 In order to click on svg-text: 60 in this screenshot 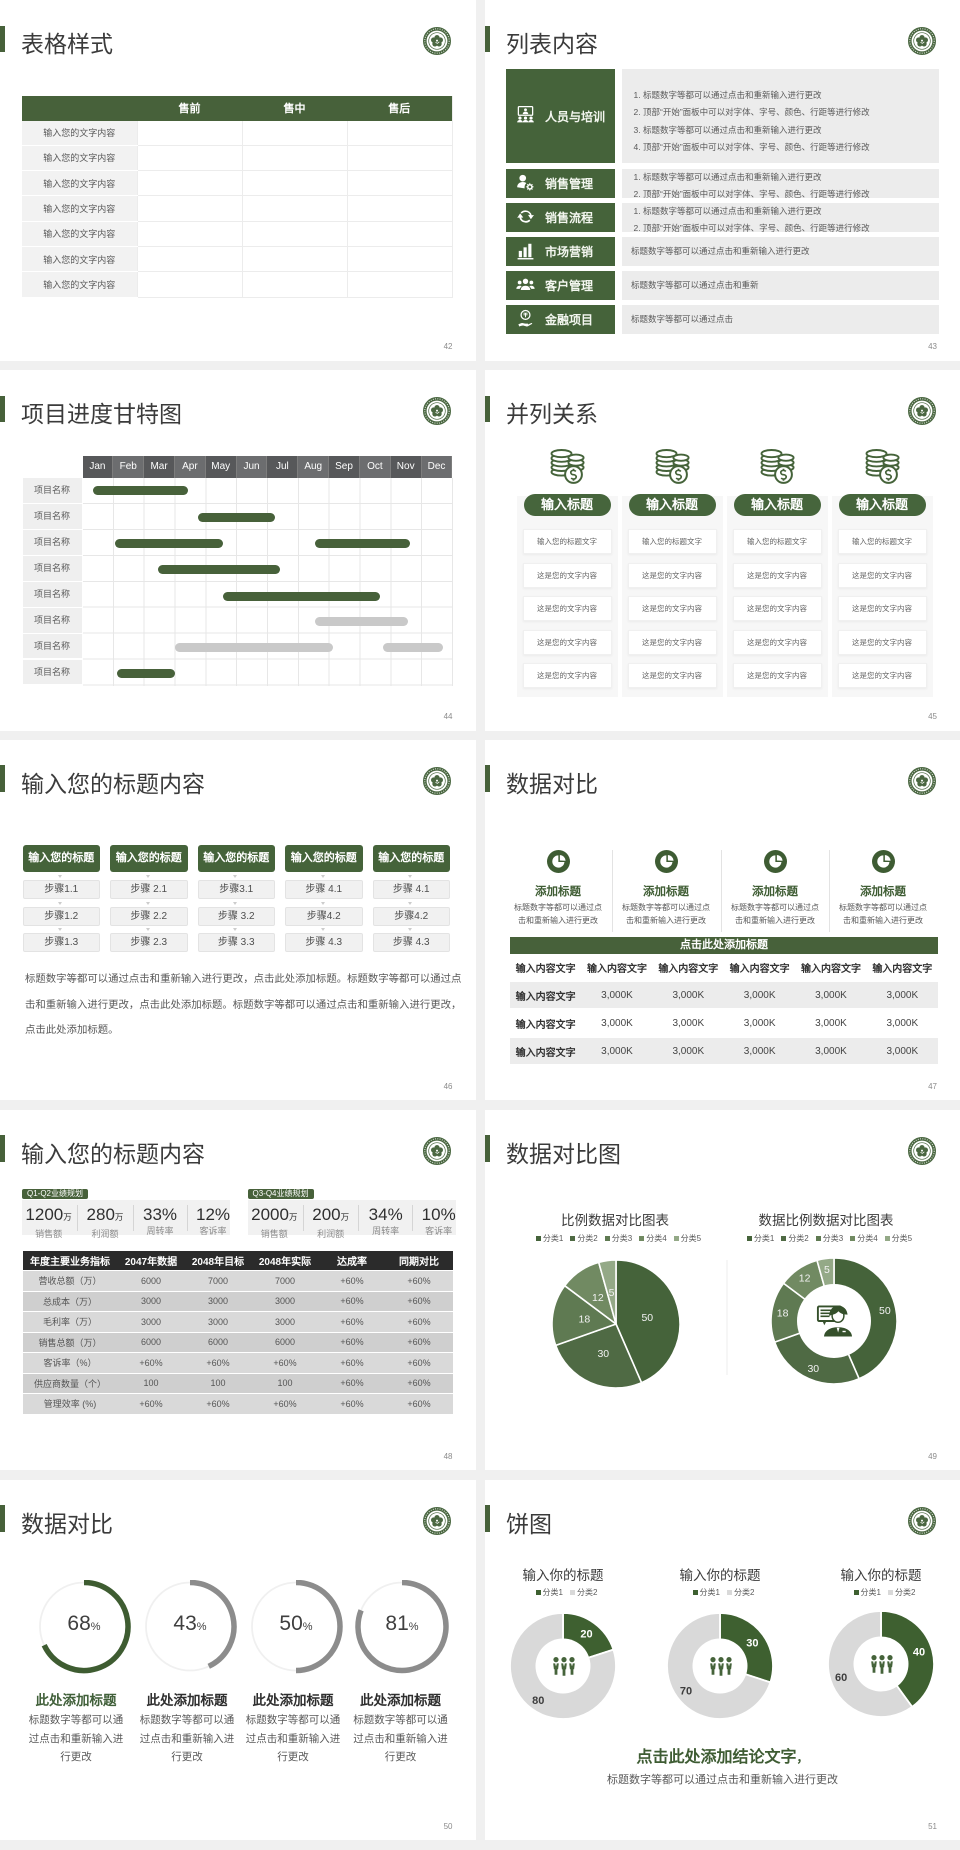, I will do `click(841, 1678)`.